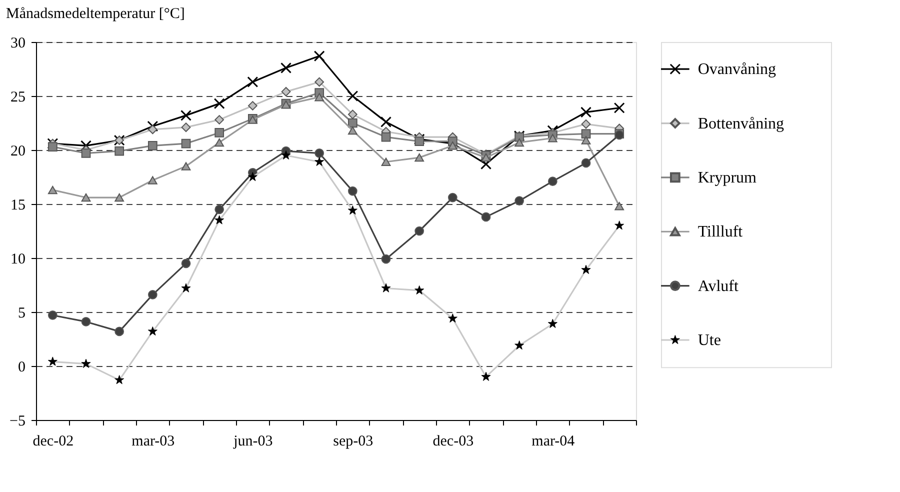  What do you see at coordinates (153, 442) in the screenshot?
I see `x-tick-label: mar-03` at bounding box center [153, 442].